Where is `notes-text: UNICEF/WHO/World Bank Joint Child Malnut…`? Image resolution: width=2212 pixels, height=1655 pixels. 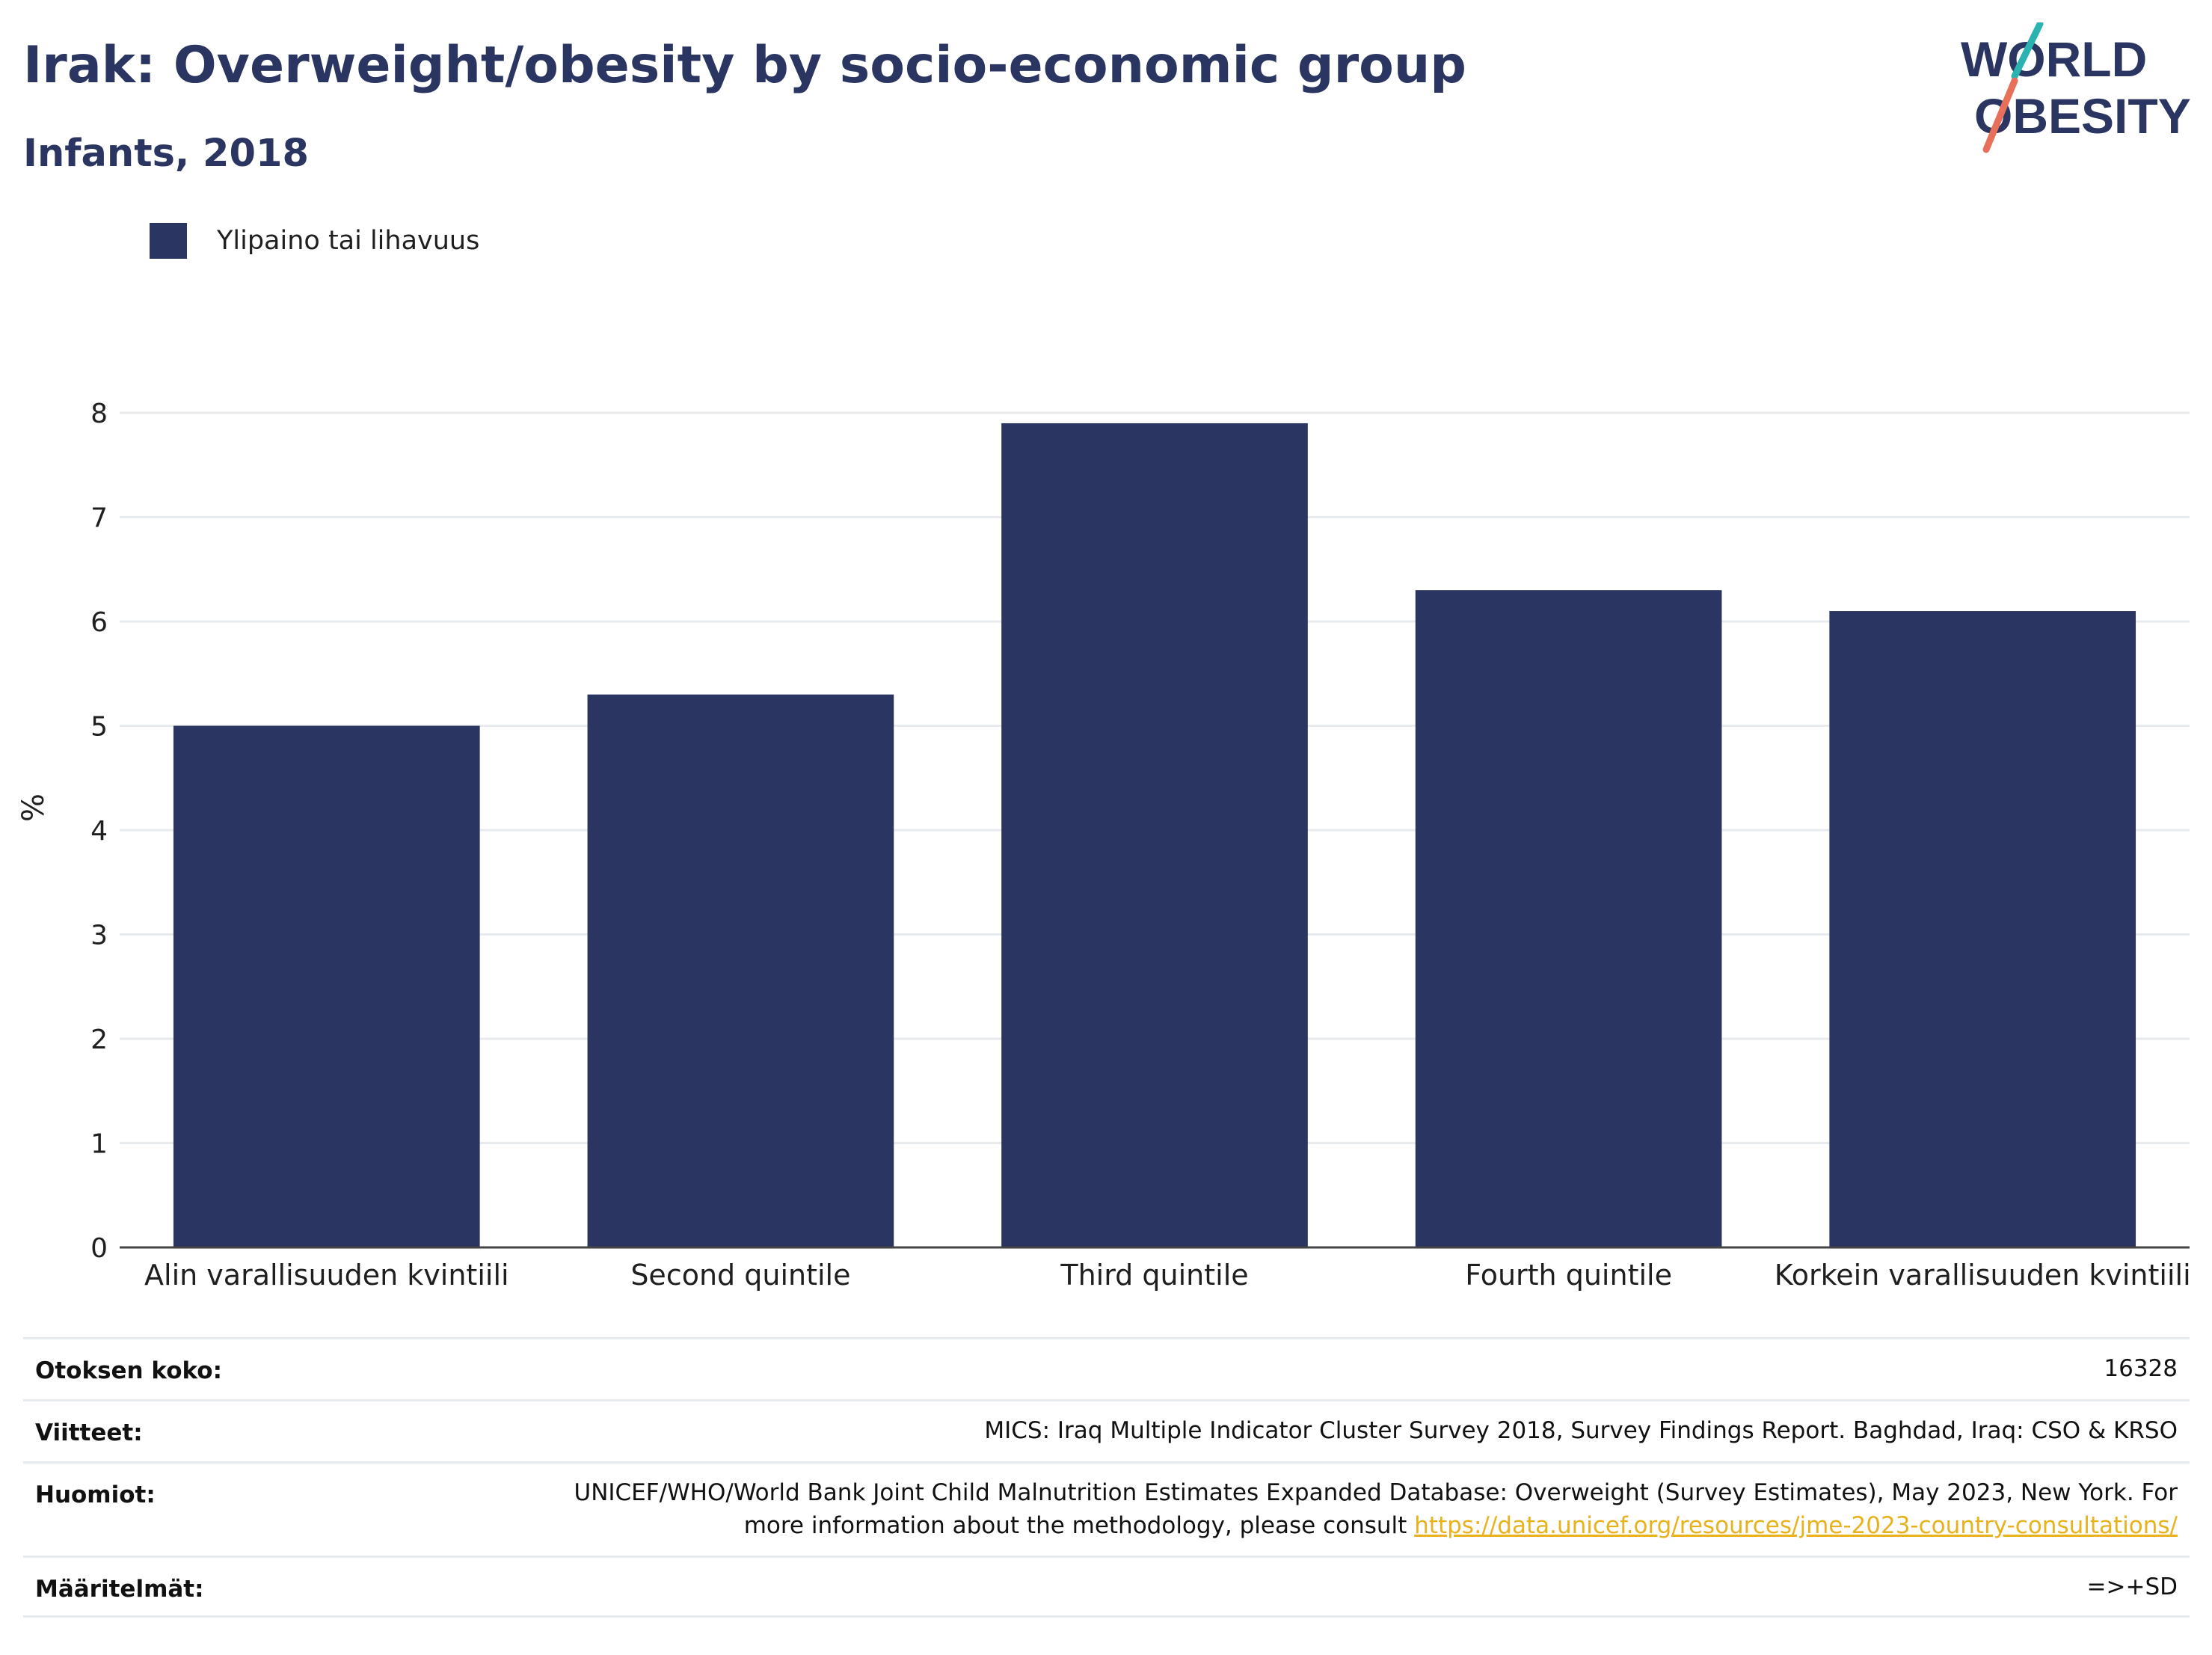
notes-text: UNICEF/WHO/World Bank Joint Child Malnut… is located at coordinates (1376, 1509).